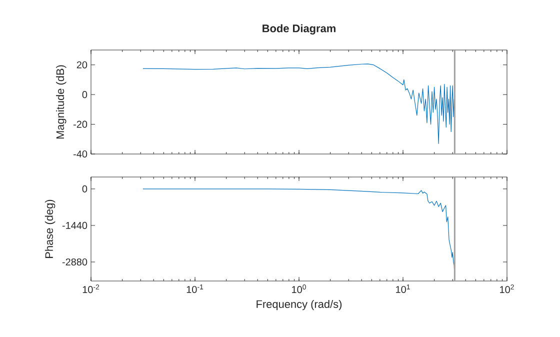  What do you see at coordinates (299, 305) in the screenshot?
I see `x-axis-title: Frequency (rad/s)` at bounding box center [299, 305].